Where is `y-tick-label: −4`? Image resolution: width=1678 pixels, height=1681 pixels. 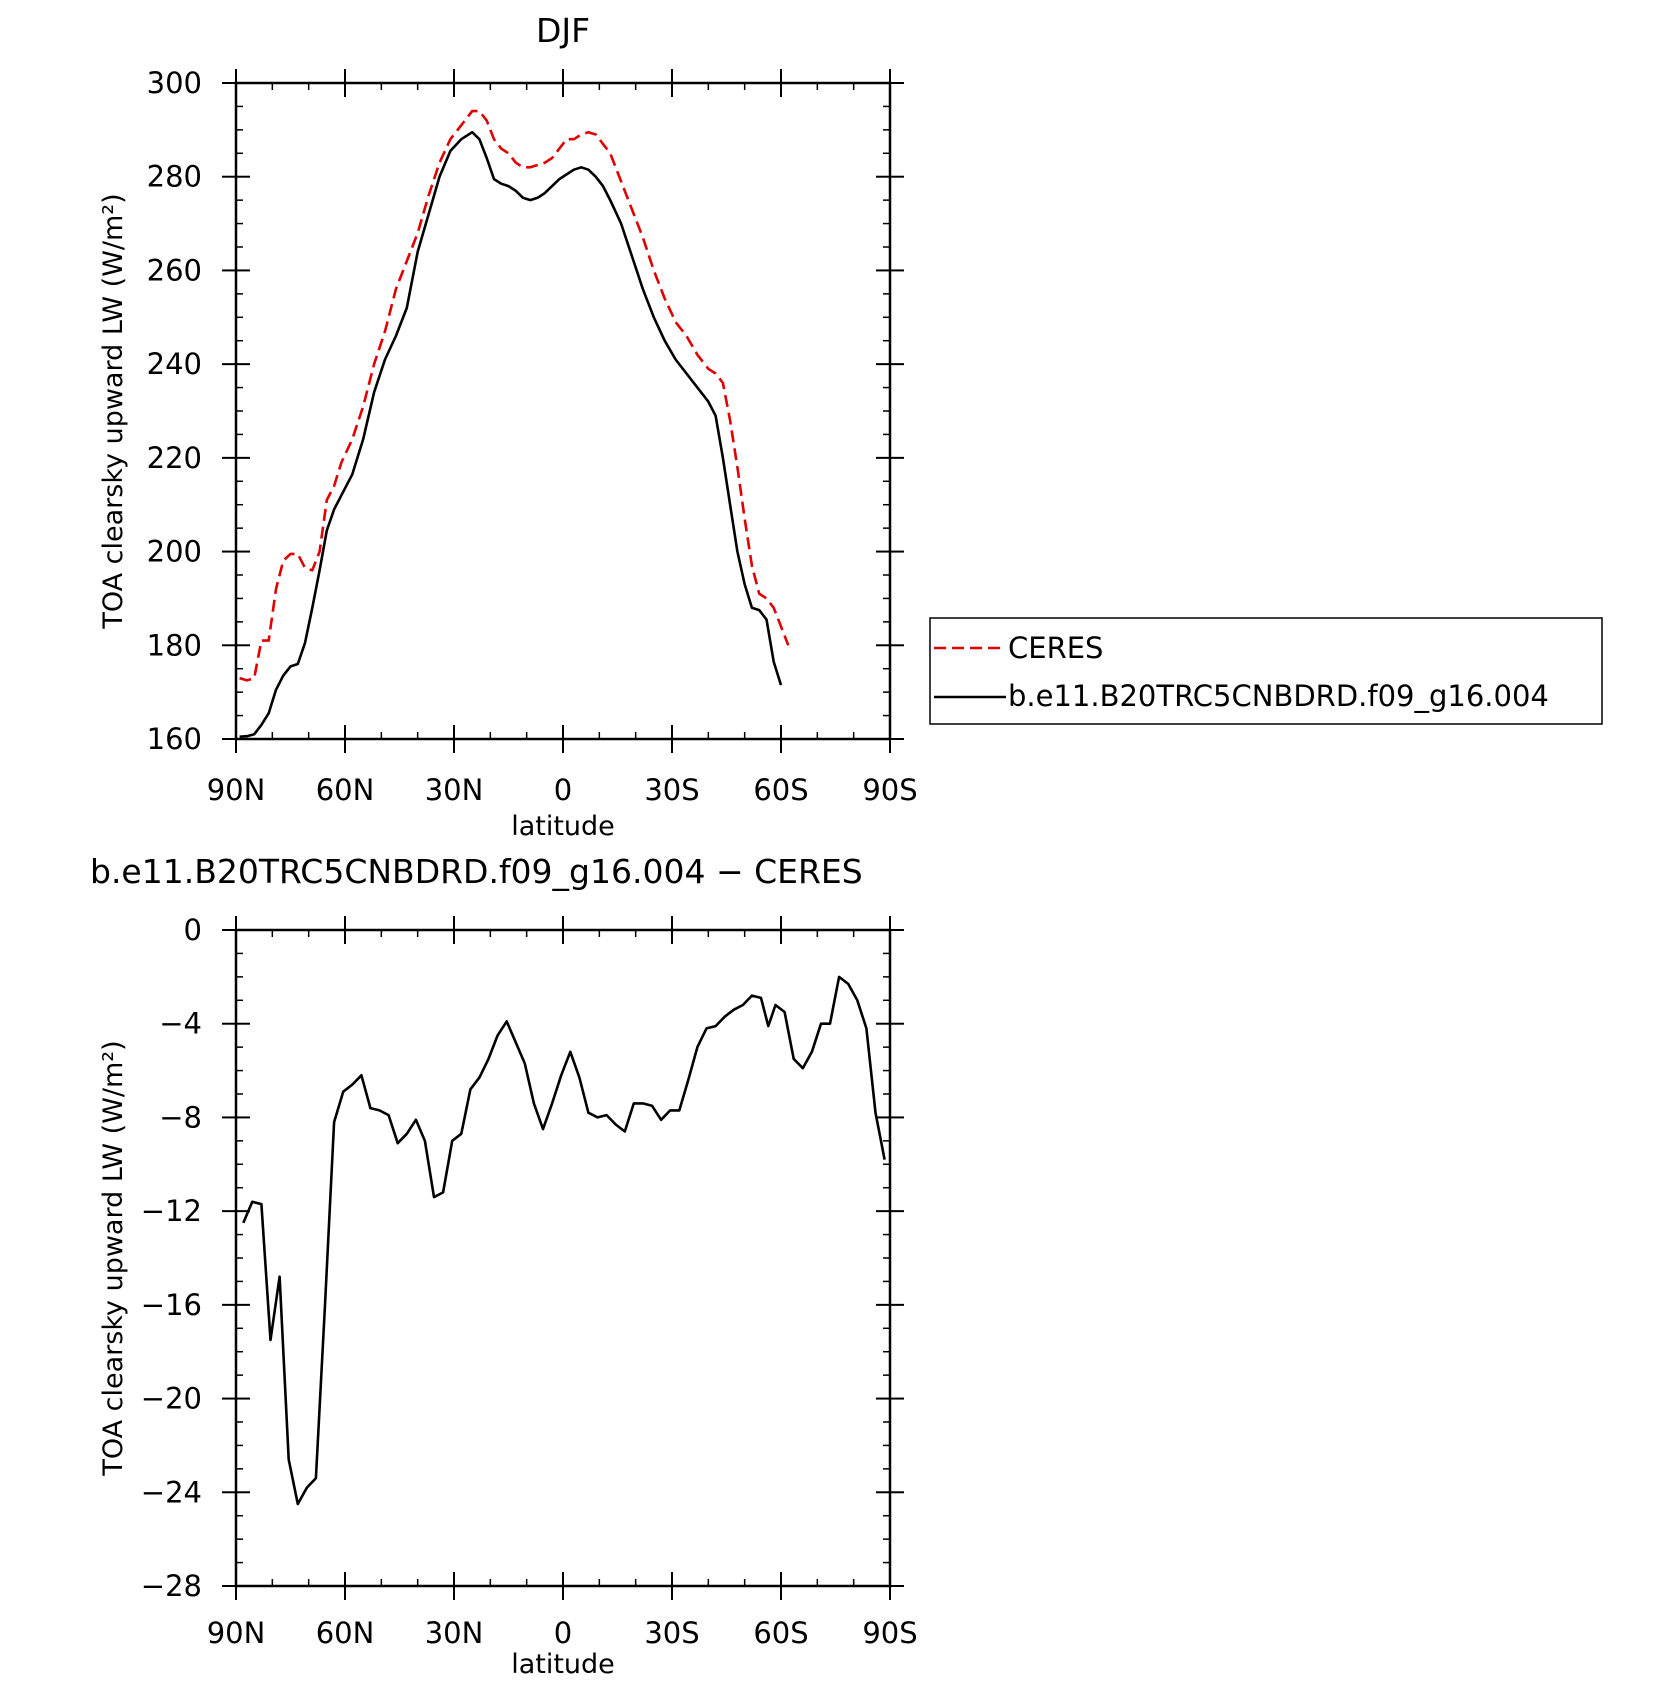 y-tick-label: −4 is located at coordinates (180, 1024).